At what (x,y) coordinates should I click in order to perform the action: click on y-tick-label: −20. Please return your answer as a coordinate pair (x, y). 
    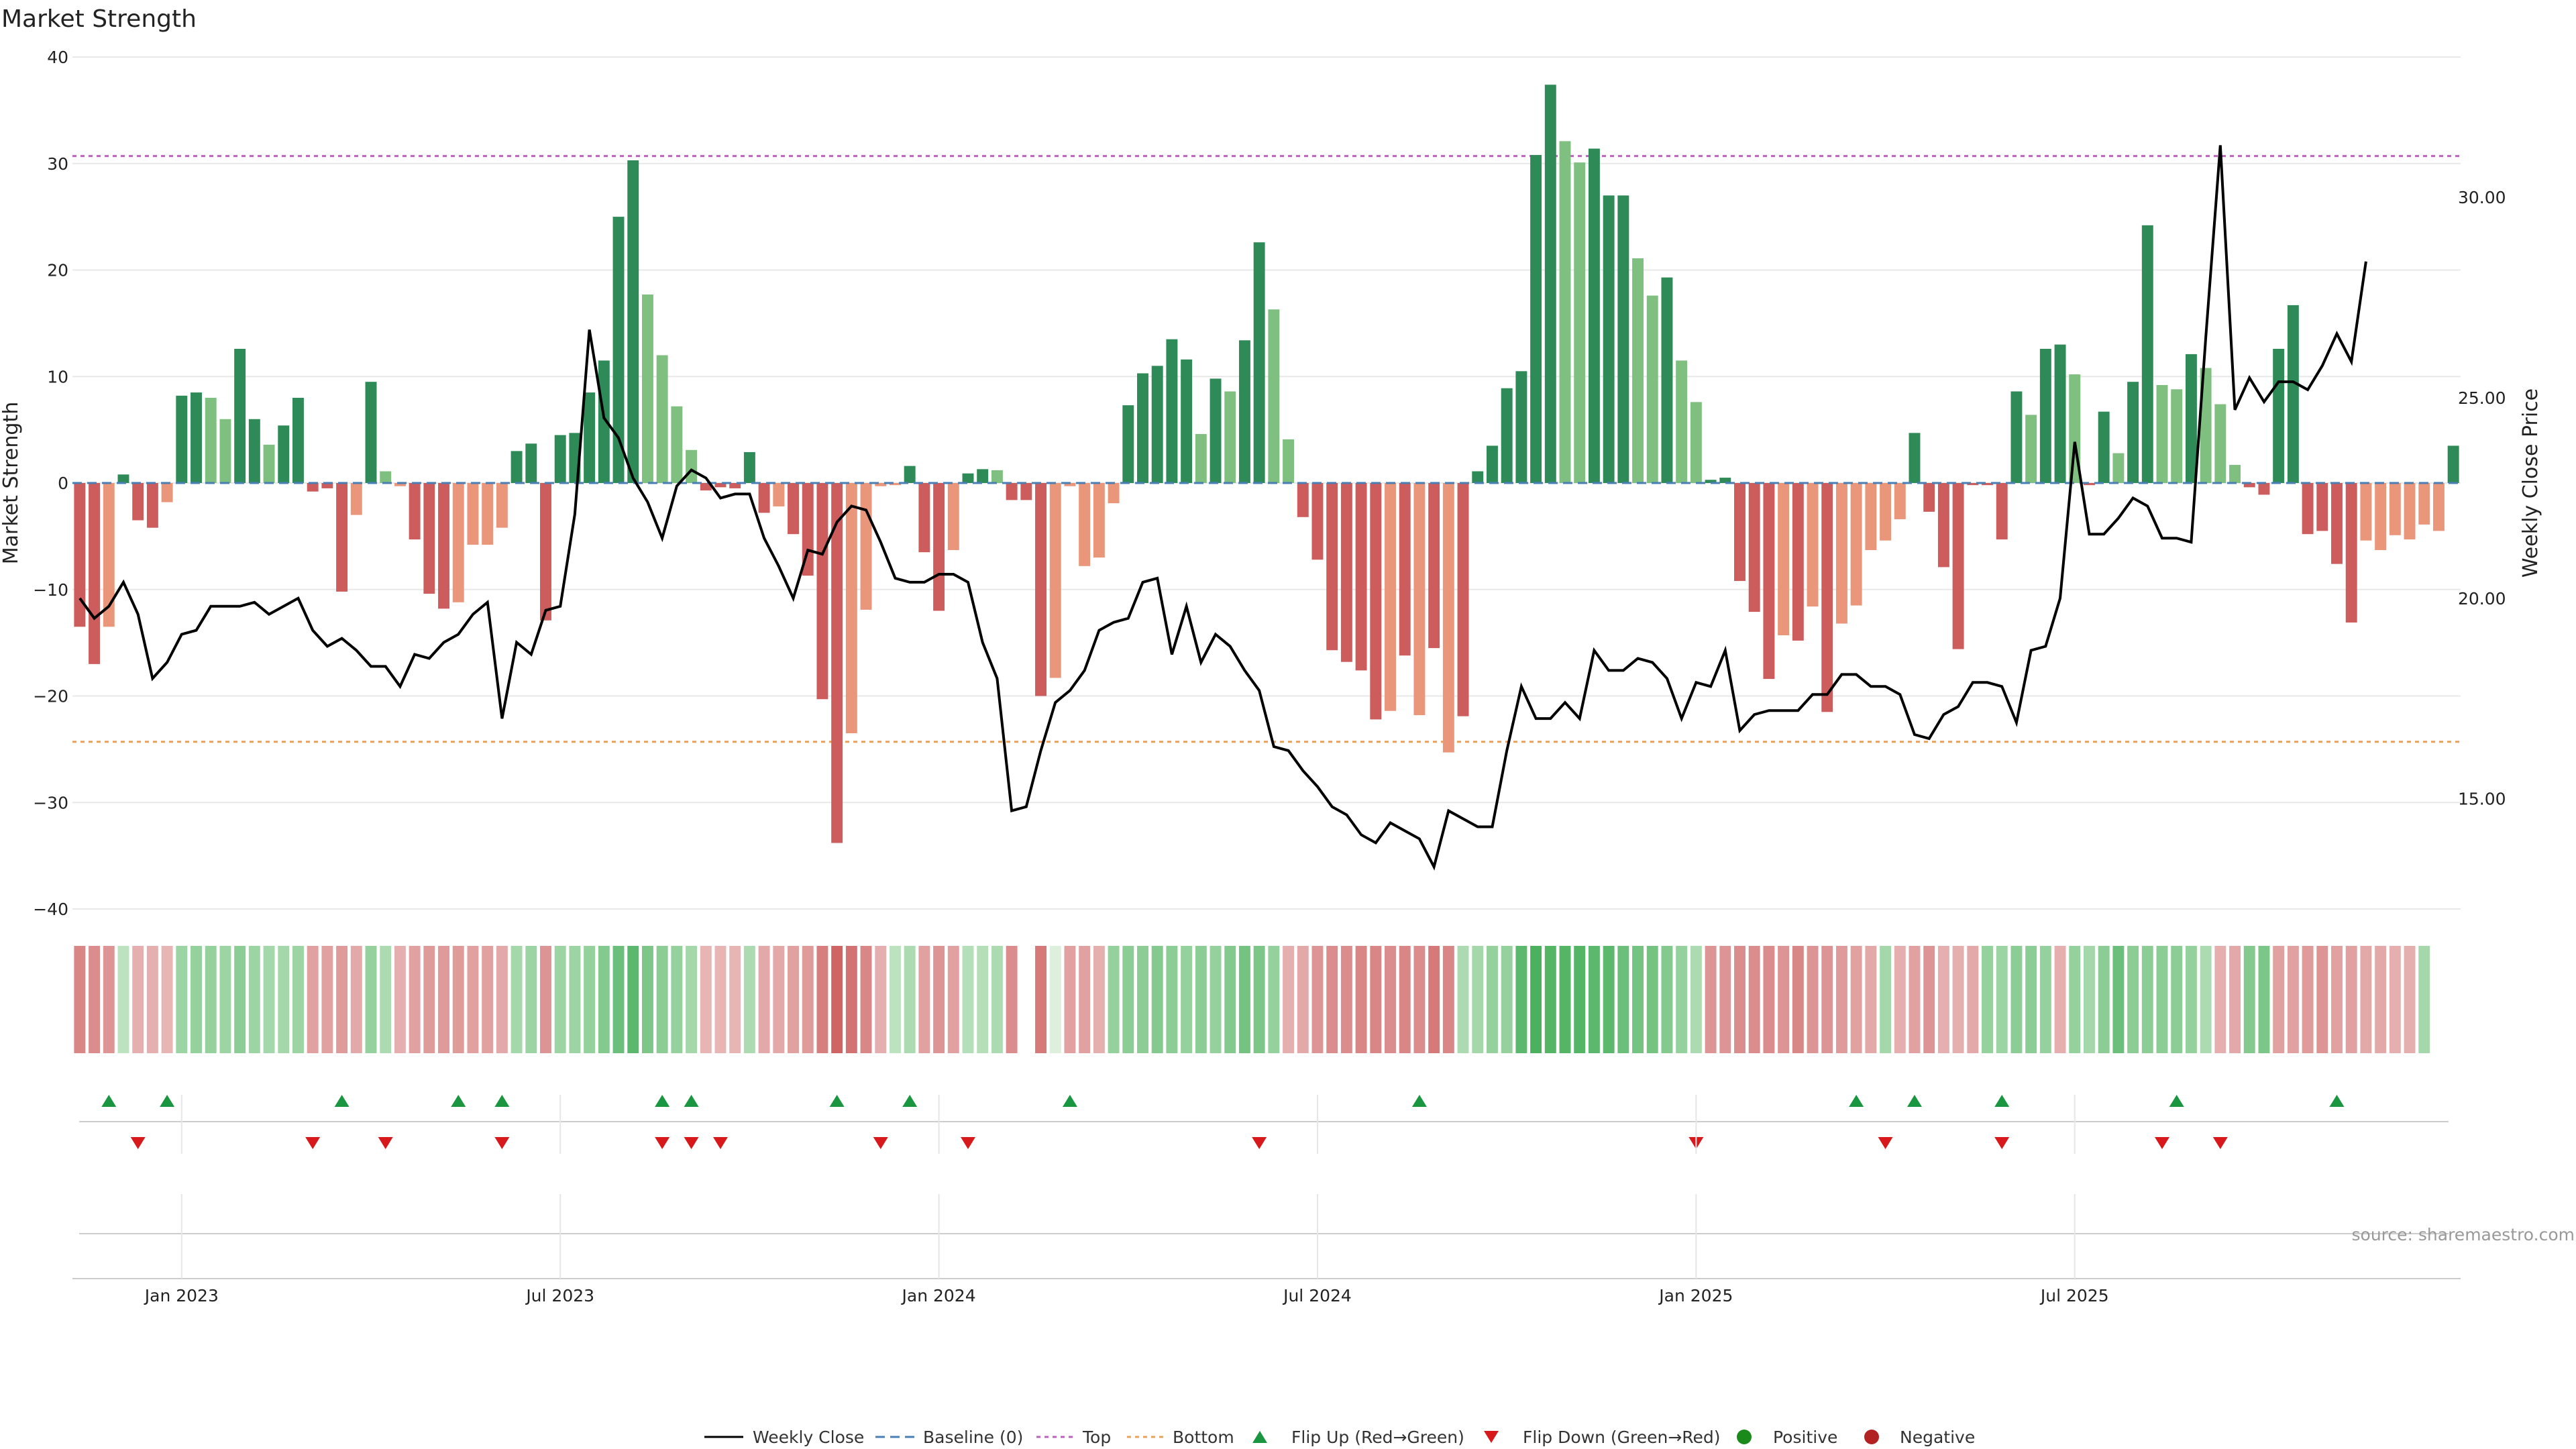
    Looking at the image, I should click on (50, 696).